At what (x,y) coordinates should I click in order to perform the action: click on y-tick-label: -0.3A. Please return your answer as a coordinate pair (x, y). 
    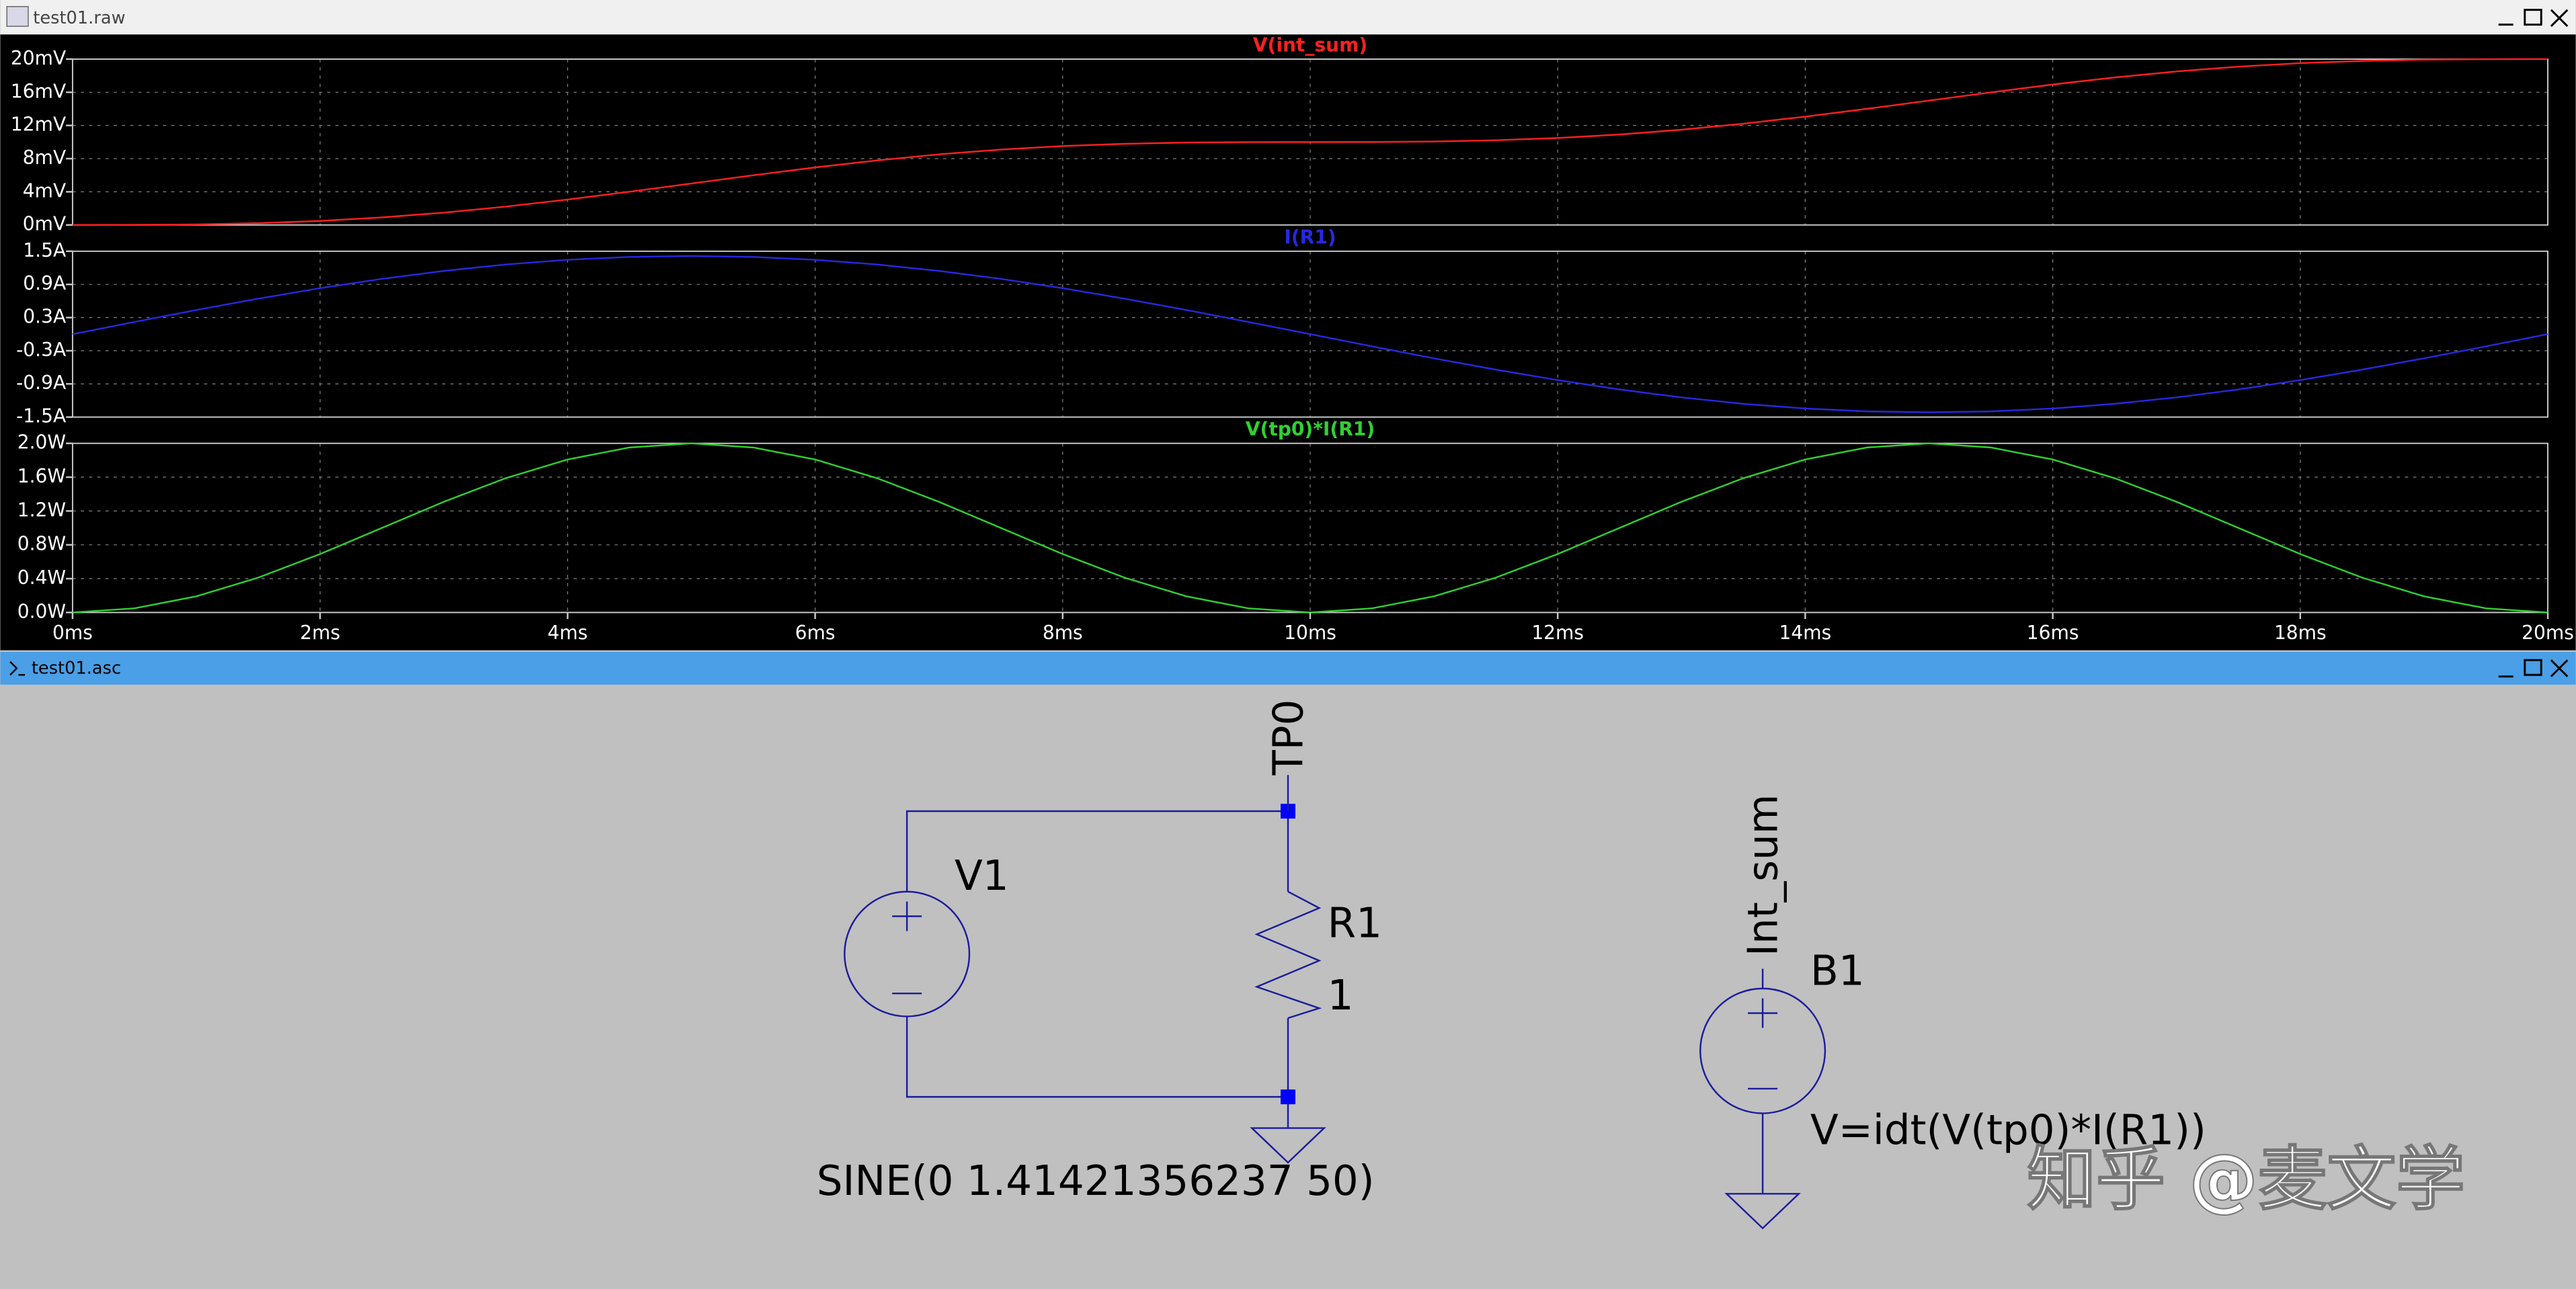
    Looking at the image, I should click on (41, 350).